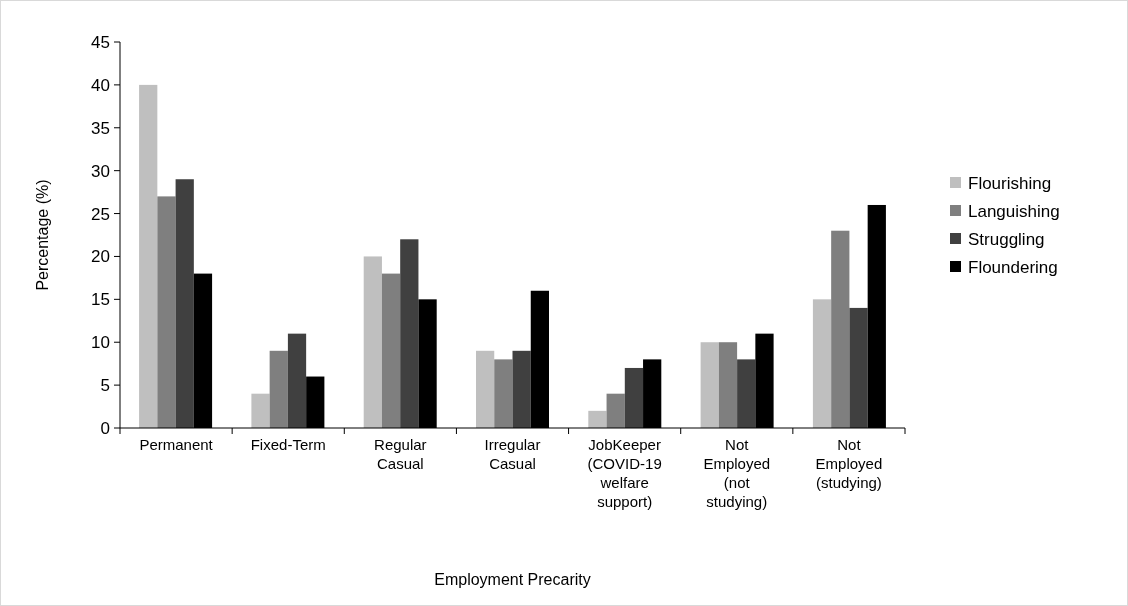 Image resolution: width=1128 pixels, height=606 pixels. What do you see at coordinates (100, 214) in the screenshot?
I see `y-tick-label: 25` at bounding box center [100, 214].